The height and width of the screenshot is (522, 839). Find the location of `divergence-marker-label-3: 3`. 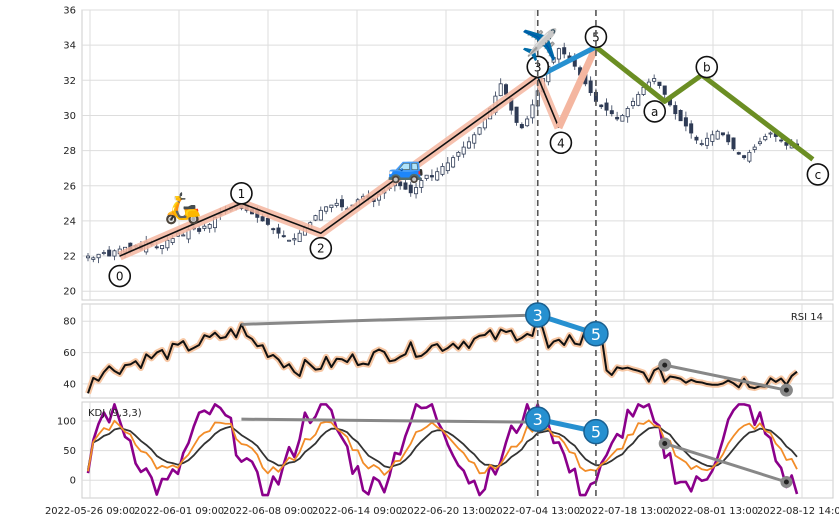

divergence-marker-label-3: 3 is located at coordinates (538, 419).